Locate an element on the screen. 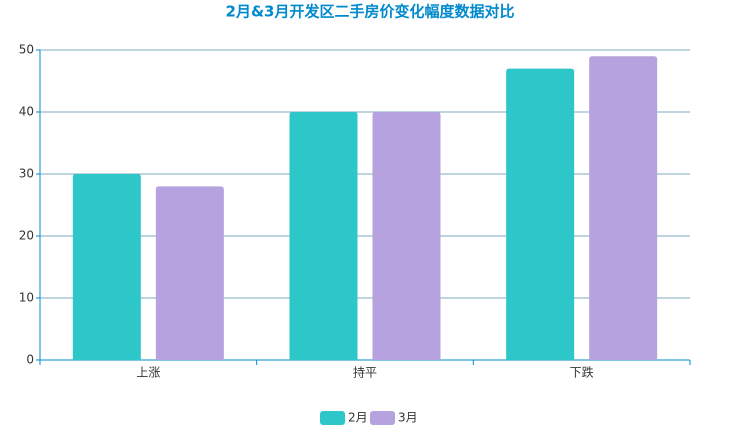  legend-label: 3月 is located at coordinates (408, 418).